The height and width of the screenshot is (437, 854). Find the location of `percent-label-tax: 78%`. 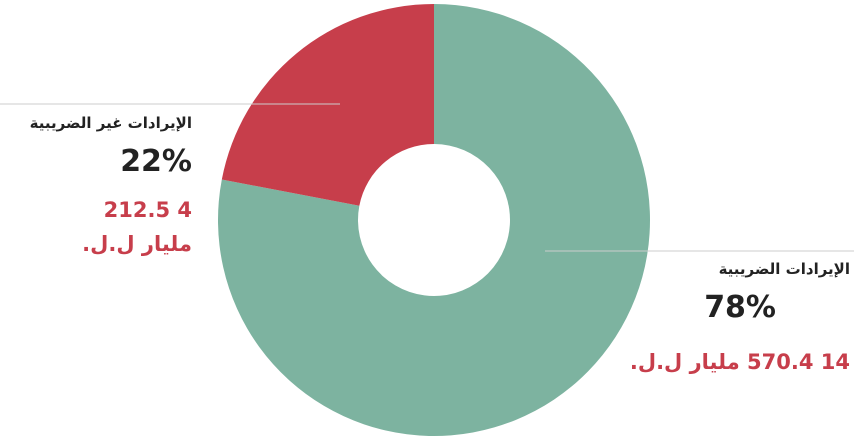

percent-label-tax: 78% is located at coordinates (740, 307).